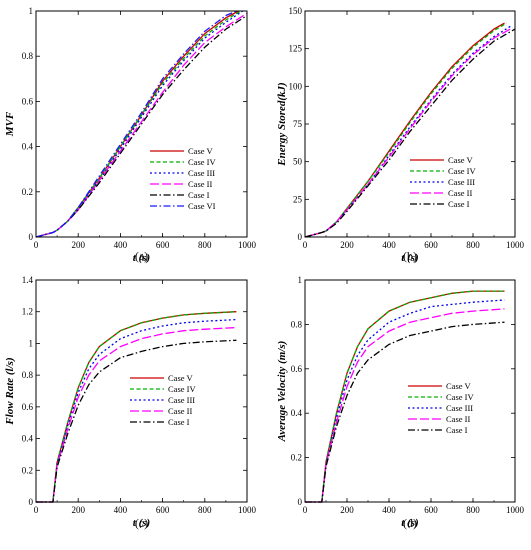 This screenshot has width=531, height=550. I want to click on y-tick-label: 100, so click(296, 86).